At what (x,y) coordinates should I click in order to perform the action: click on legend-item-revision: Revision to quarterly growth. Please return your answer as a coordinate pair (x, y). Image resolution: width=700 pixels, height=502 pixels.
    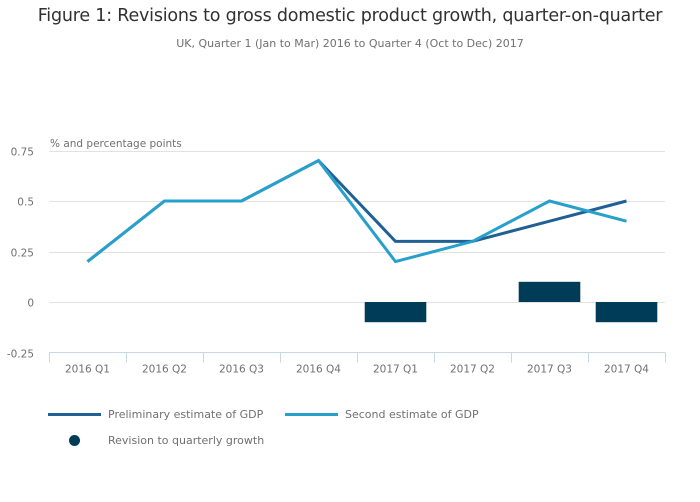
    Looking at the image, I should click on (156, 440).